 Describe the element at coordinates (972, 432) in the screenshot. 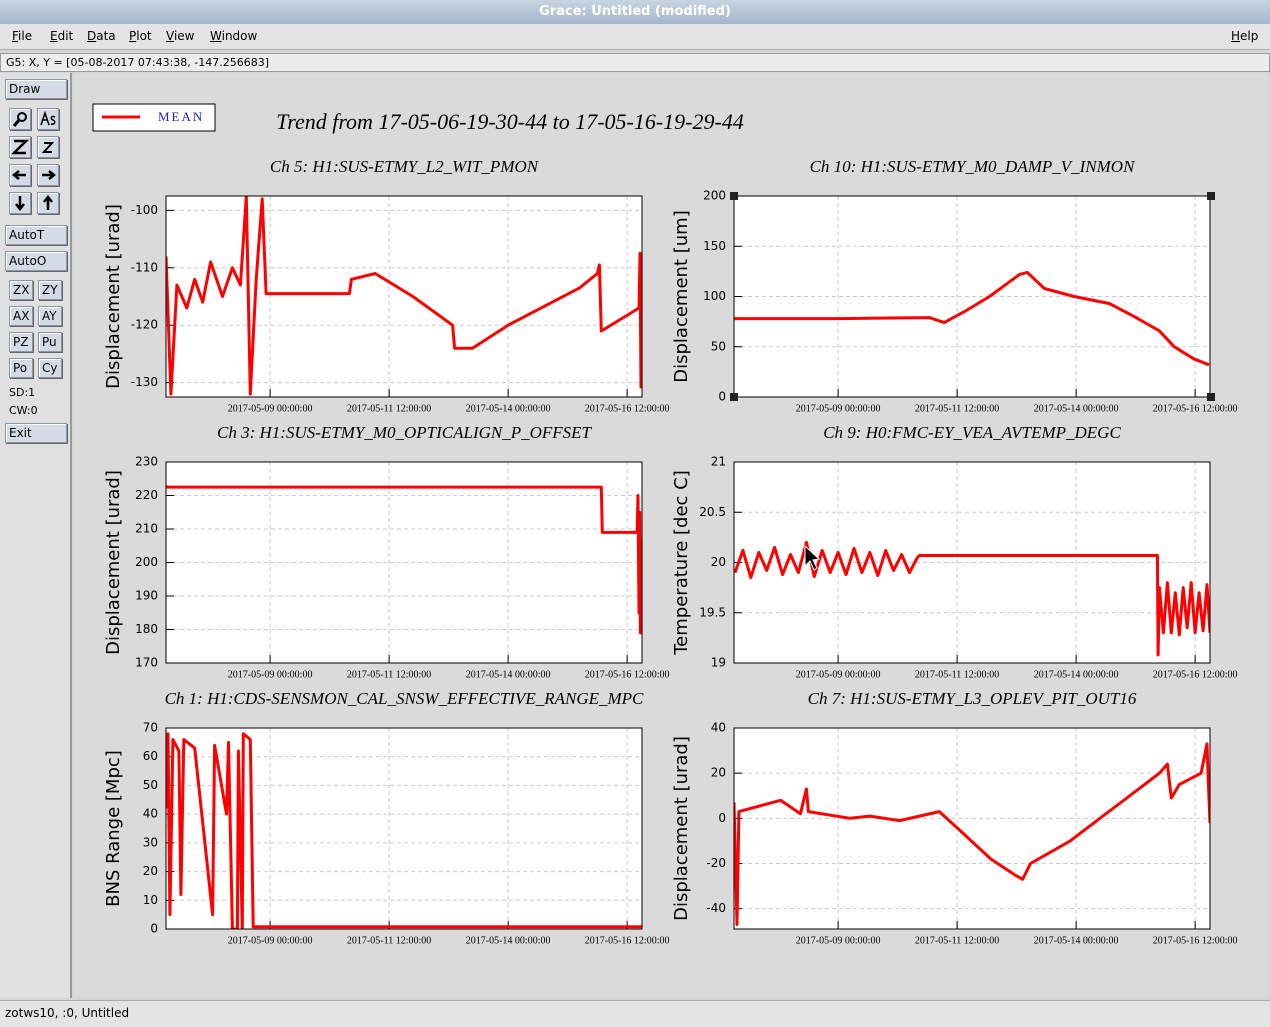

I see `chart-title: Ch 9: H0:FMC-EY_VEA_AVTEMP_DEGC` at that location.